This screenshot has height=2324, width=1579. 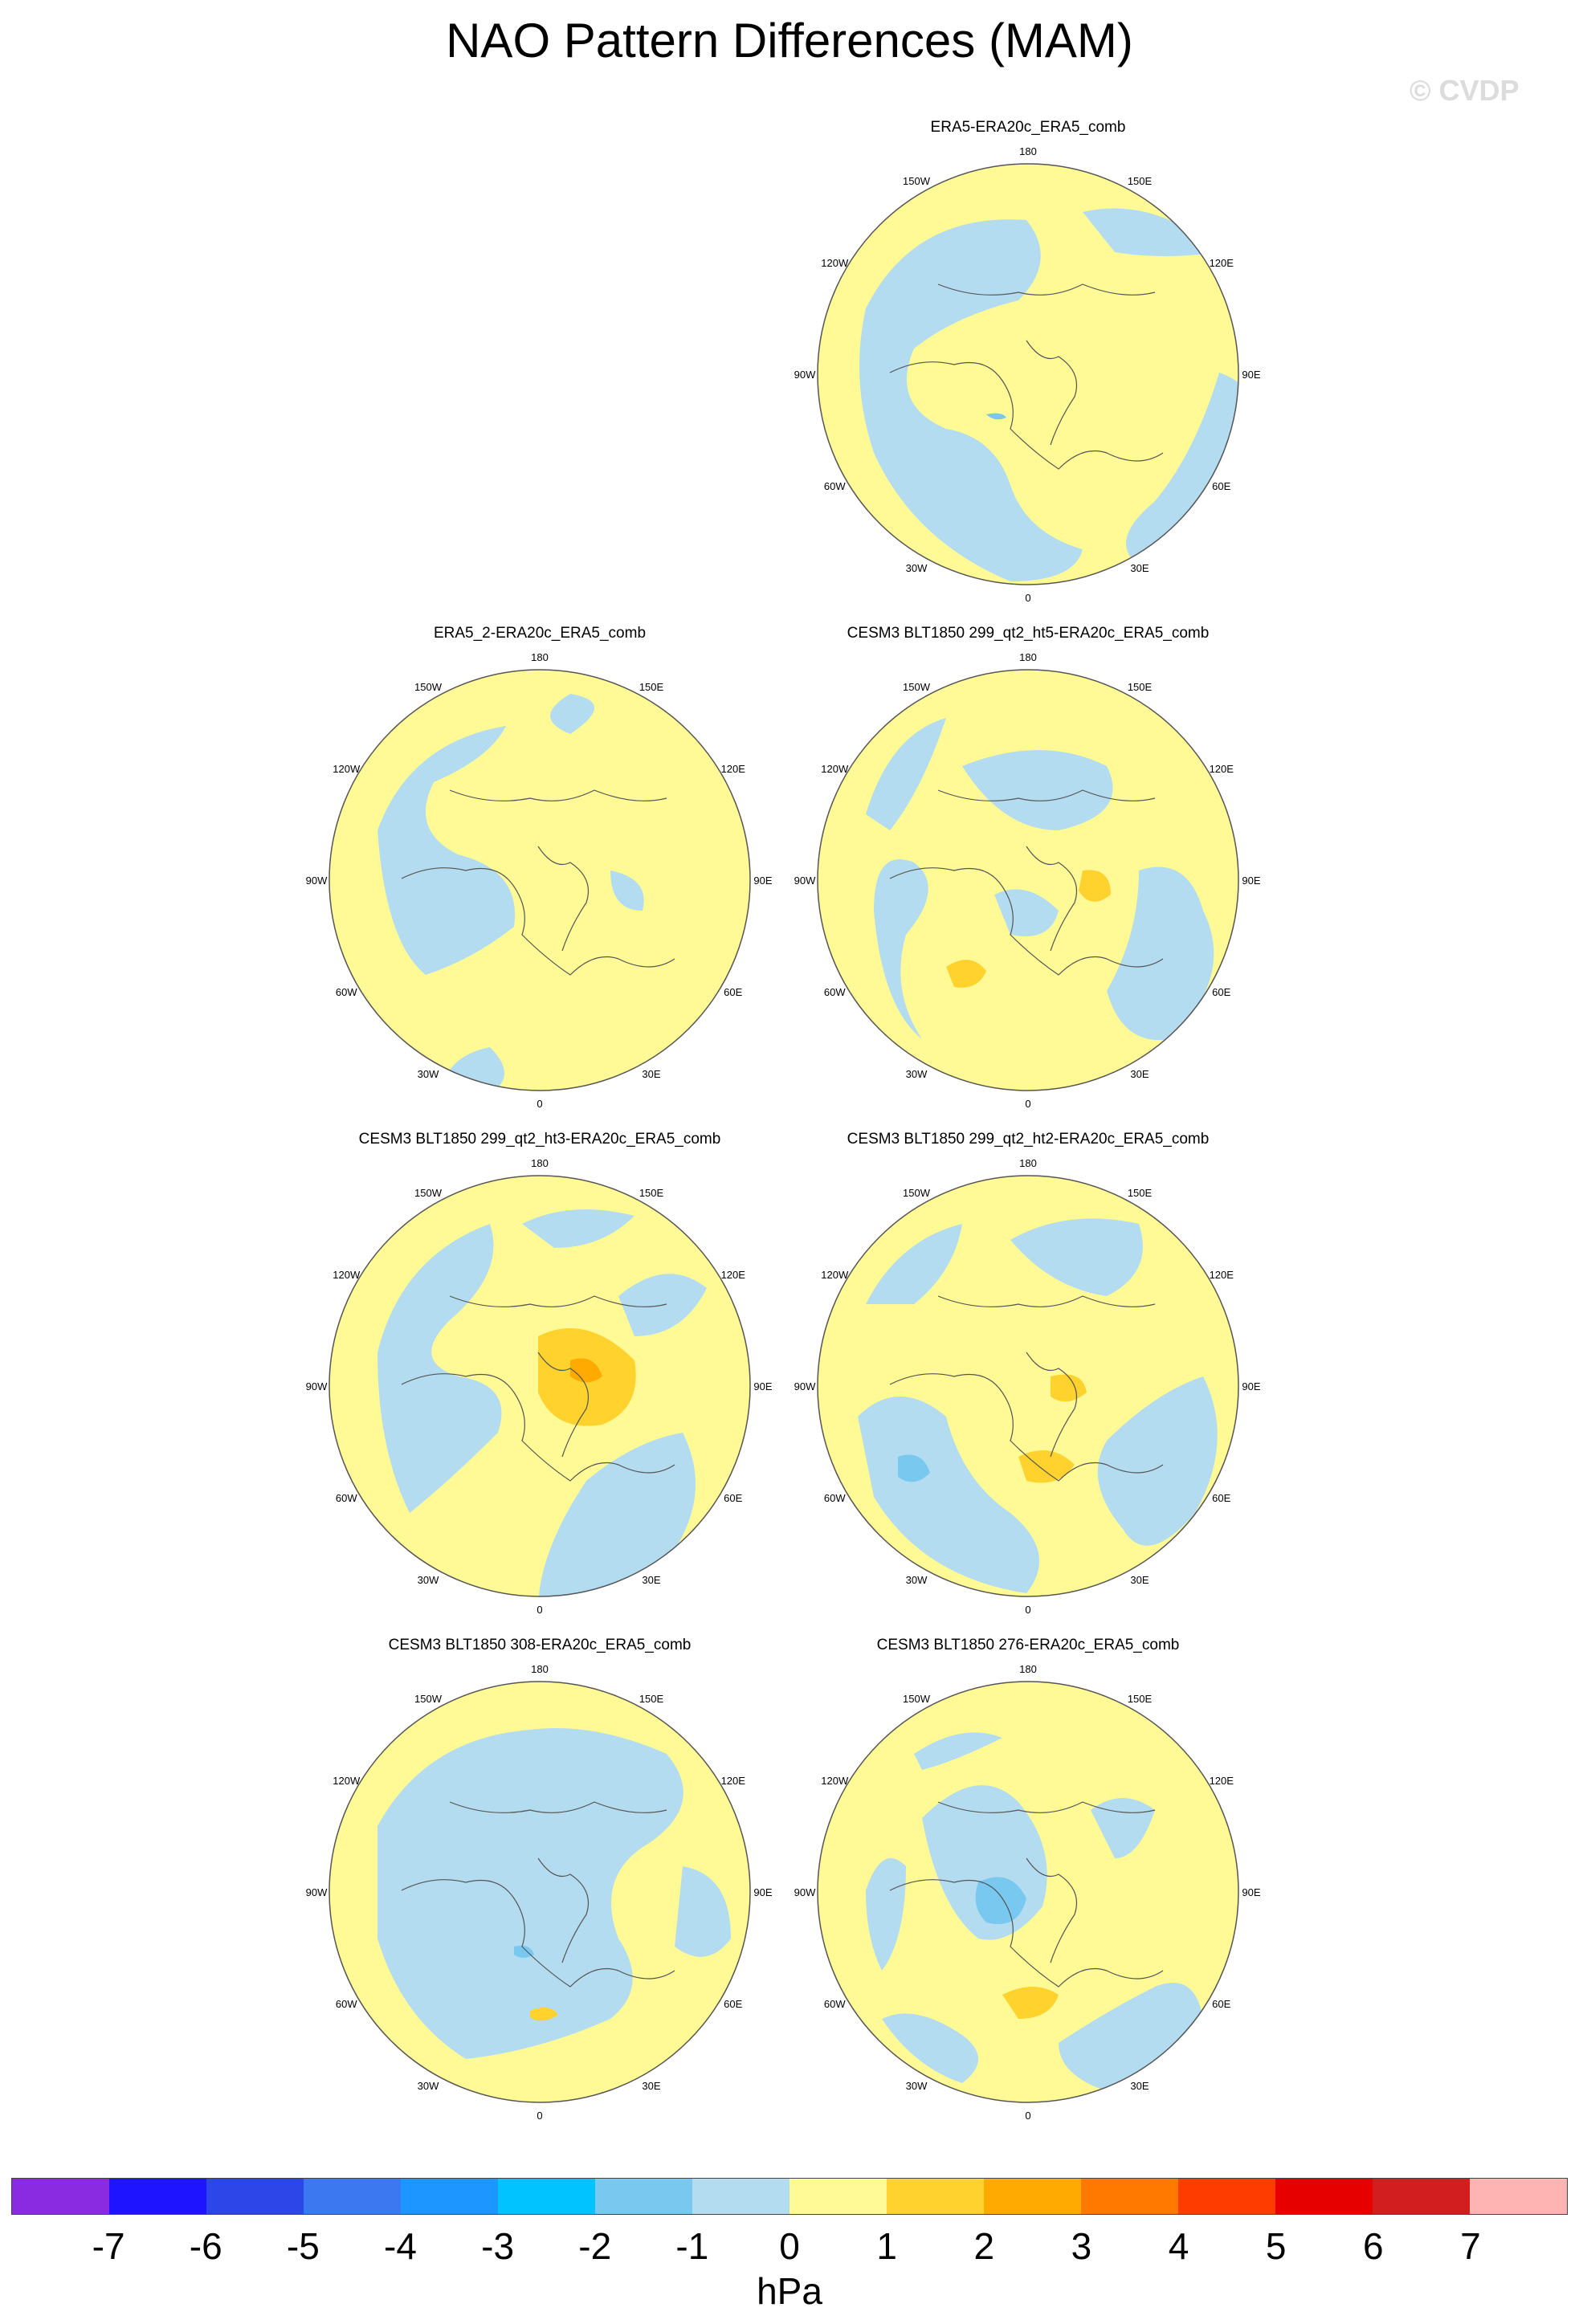 What do you see at coordinates (789, 2249) in the screenshot?
I see `colorbar-labels: -7 -6 -5 -4 -3 -2 -1 0 1 2 3 4 5 6 7` at bounding box center [789, 2249].